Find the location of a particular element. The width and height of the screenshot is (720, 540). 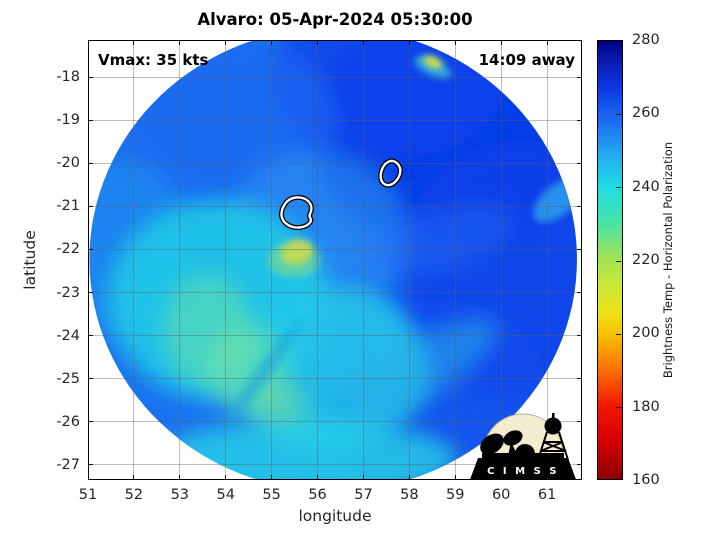

y-tick-label: -18 is located at coordinates (68, 77).